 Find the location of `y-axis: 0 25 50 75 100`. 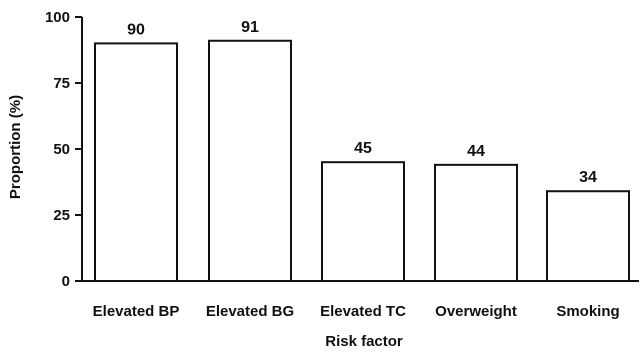

y-axis: 0 25 50 75 100 is located at coordinates (64, 149).